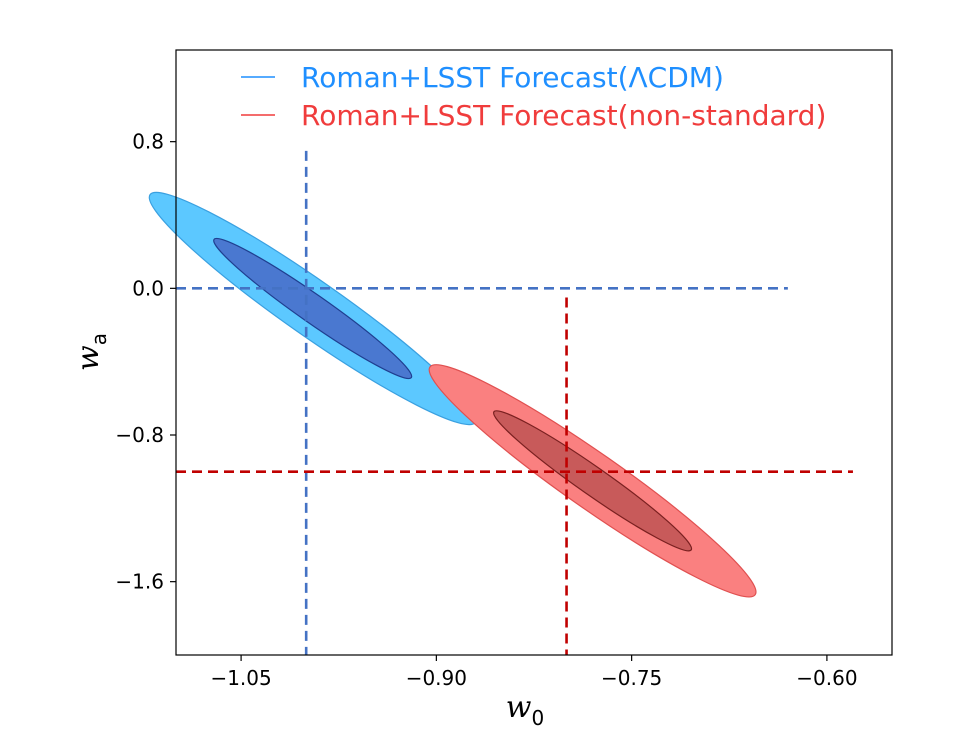  Describe the element at coordinates (525, 710) in the screenshot. I see `x-axis-label: w0` at that location.